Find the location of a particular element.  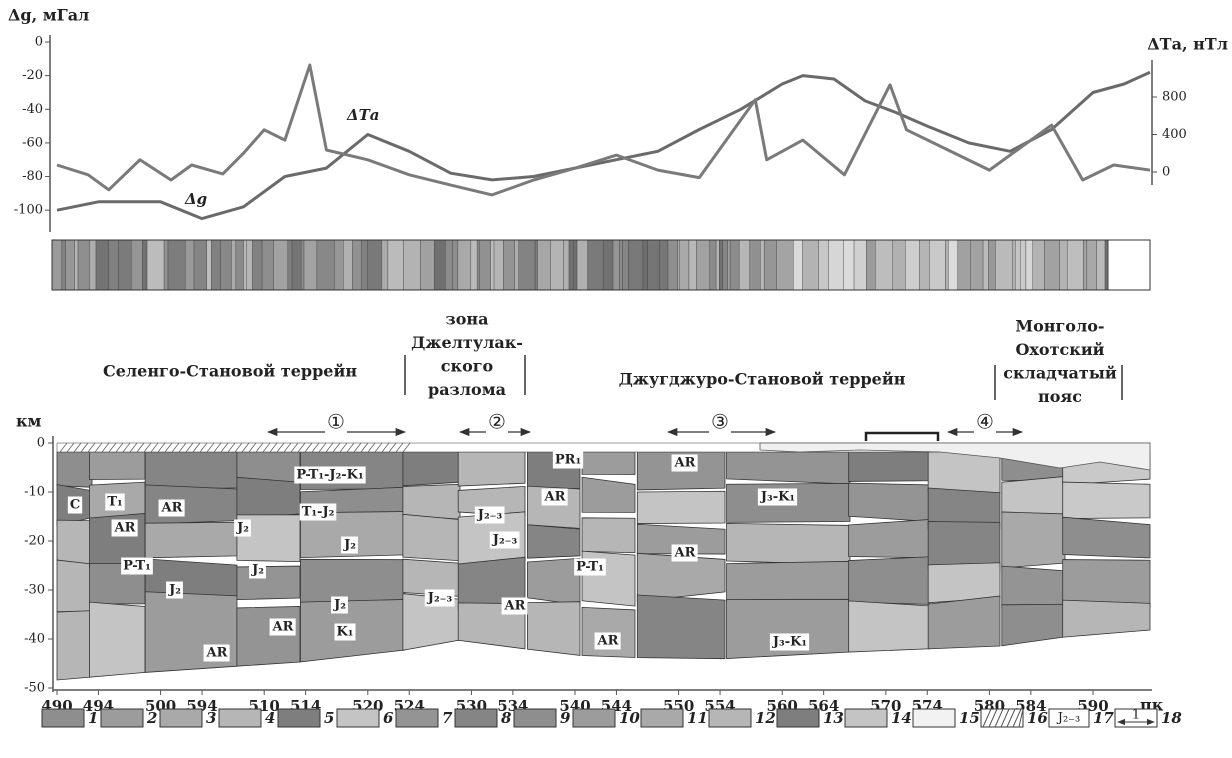

circled-number: ③ is located at coordinates (720, 422).